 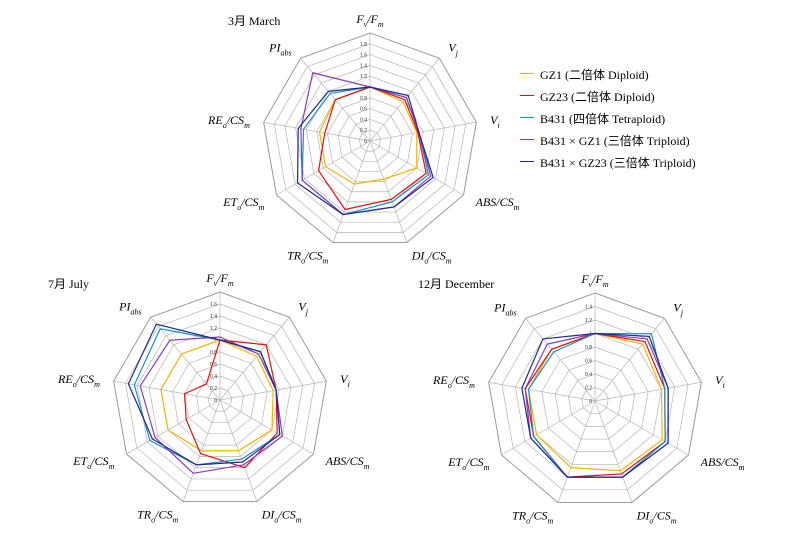 What do you see at coordinates (615, 141) in the screenshot?
I see `legend-label-b431-gz1: B431 × GZ1 (三倍体 Triploid)` at bounding box center [615, 141].